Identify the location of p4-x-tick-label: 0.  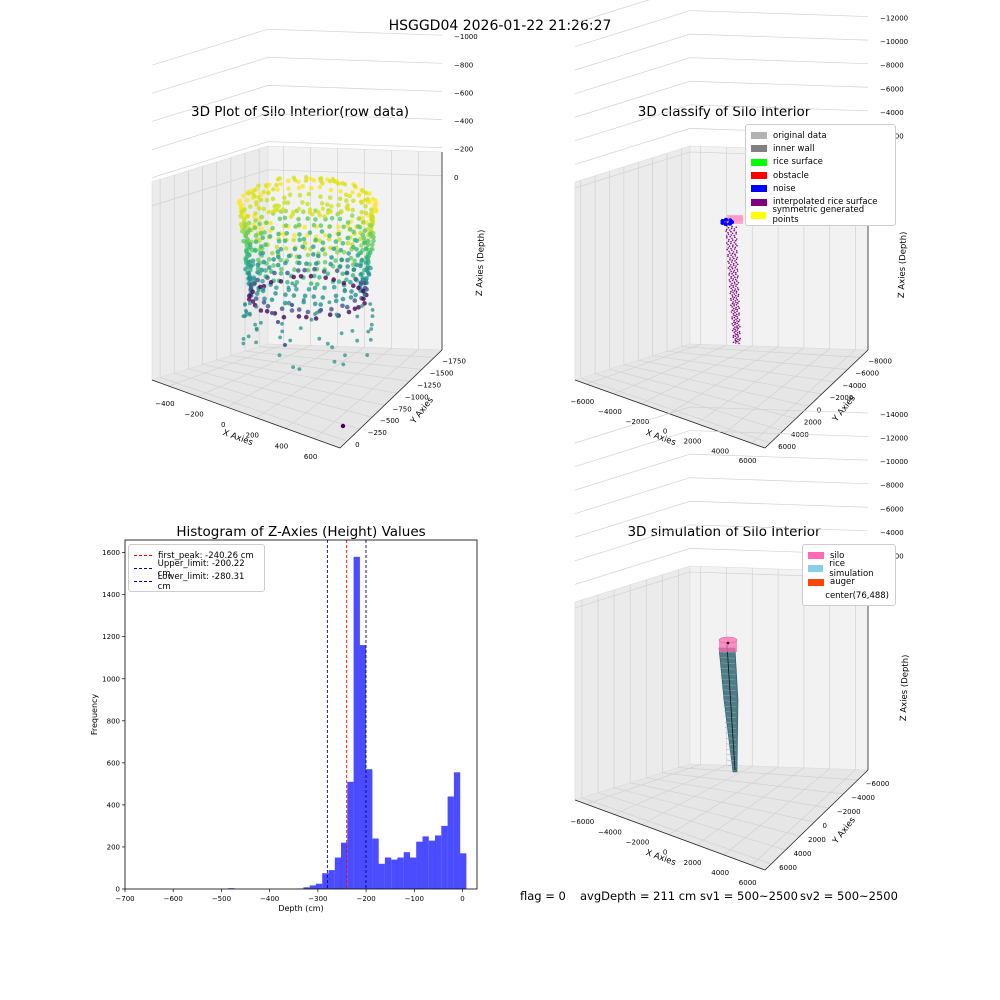
(665, 853).